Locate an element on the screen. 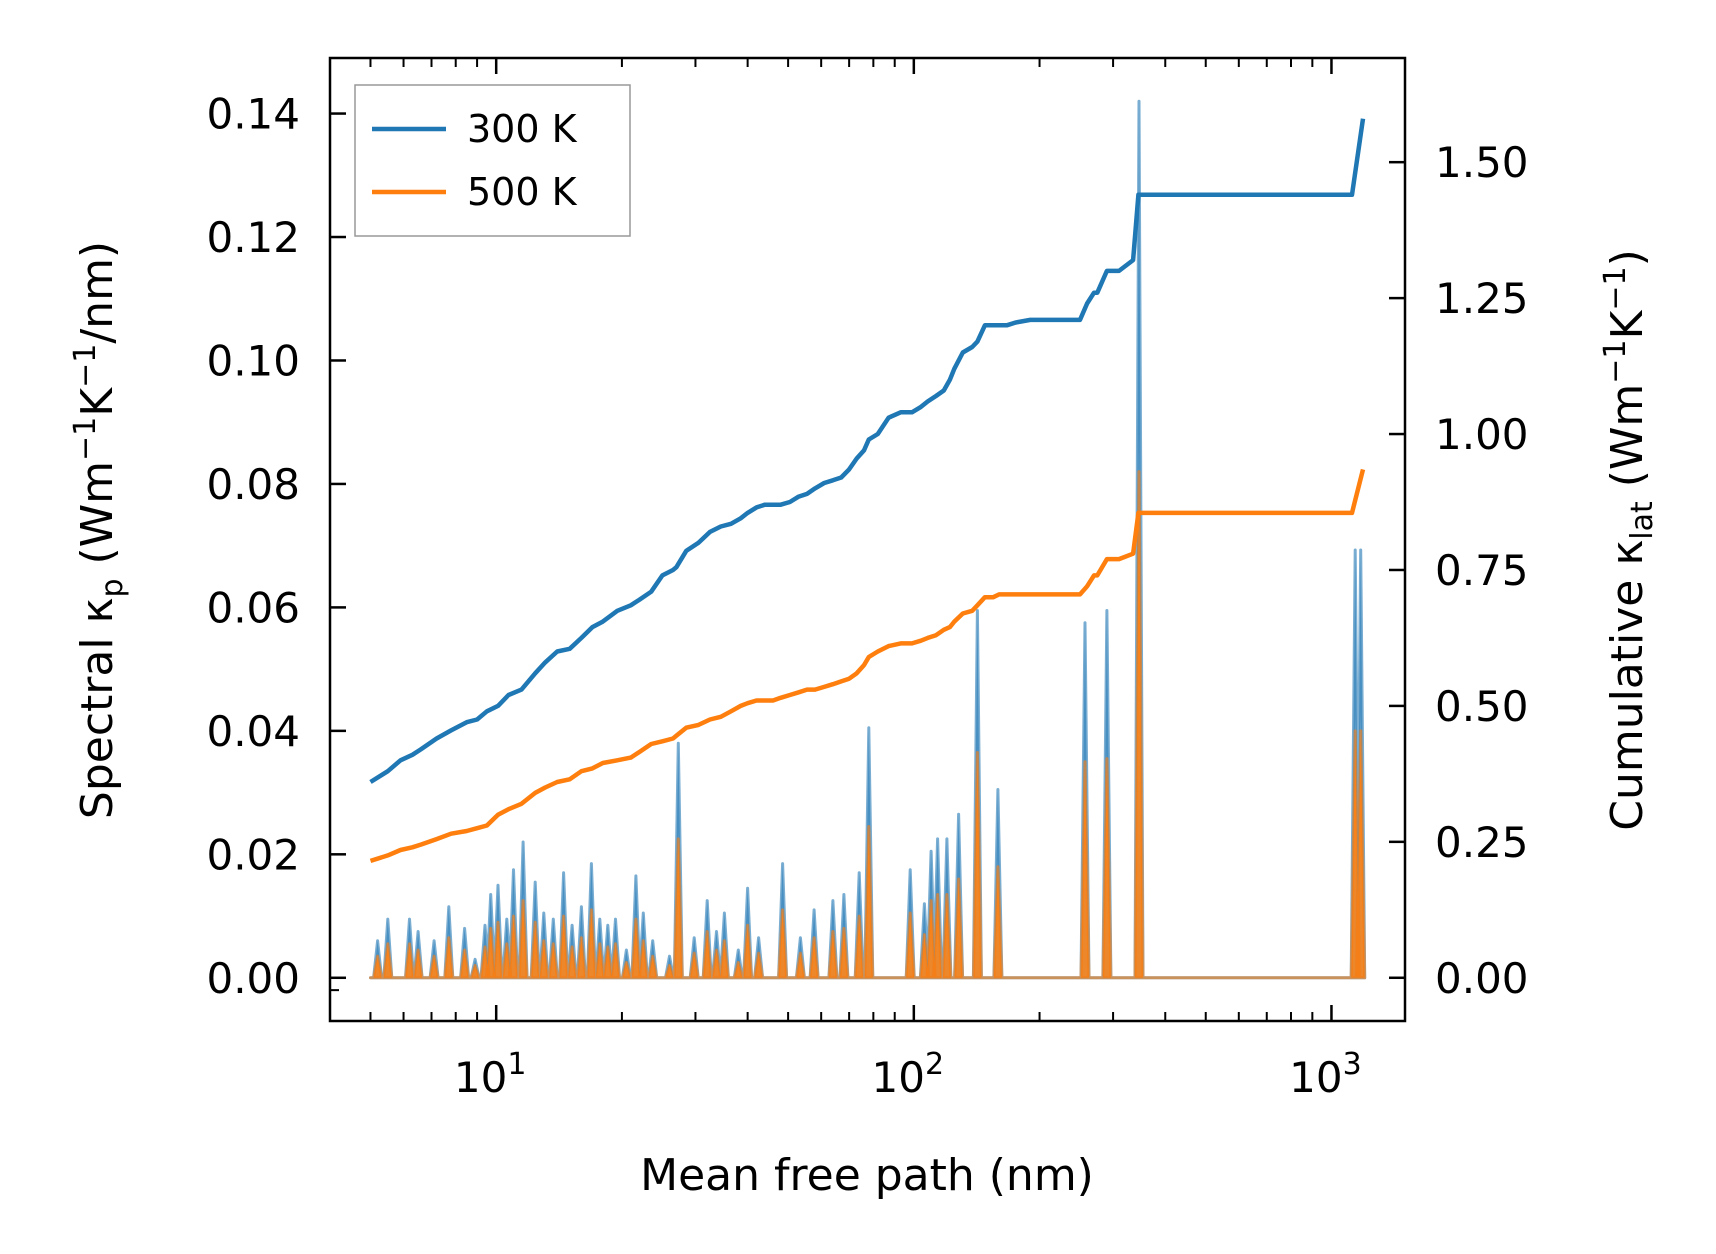 This screenshot has height=1254, width=1716. y-left-tick-label: 0.10 is located at coordinates (253, 360).